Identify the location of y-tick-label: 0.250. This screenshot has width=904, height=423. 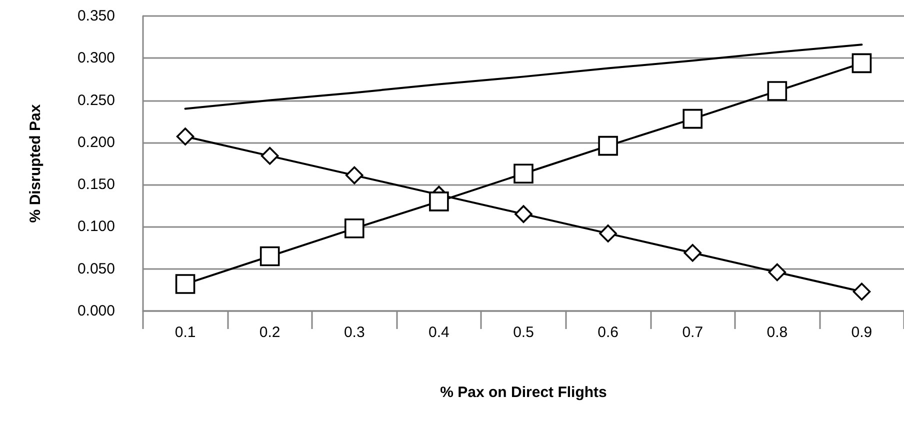
(96, 100).